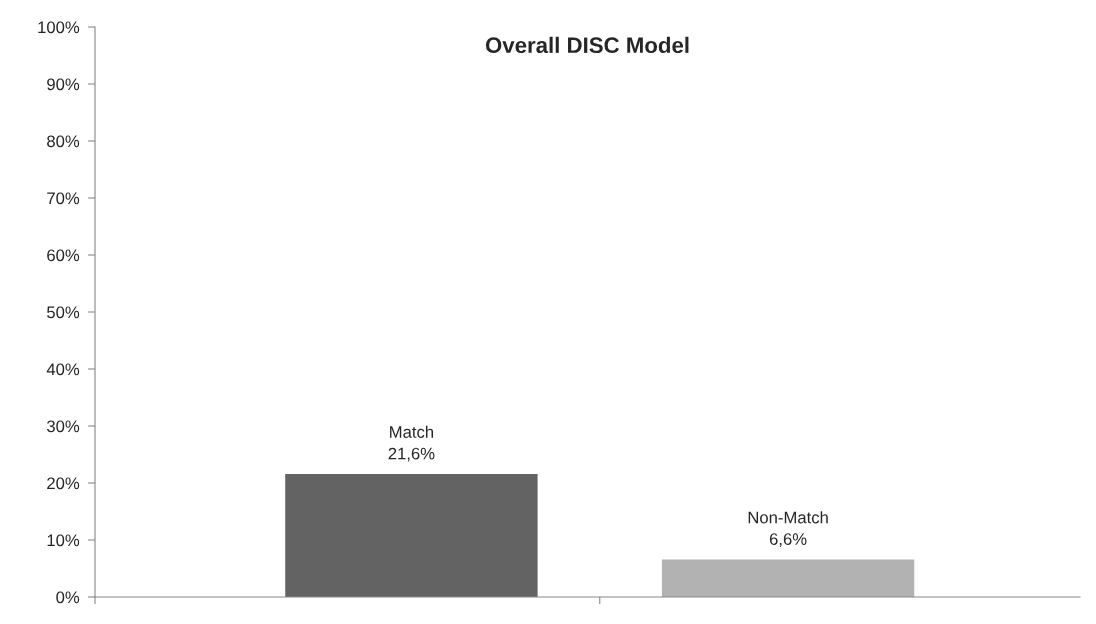  Describe the element at coordinates (59, 27) in the screenshot. I see `y-tick-label: 100%` at that location.